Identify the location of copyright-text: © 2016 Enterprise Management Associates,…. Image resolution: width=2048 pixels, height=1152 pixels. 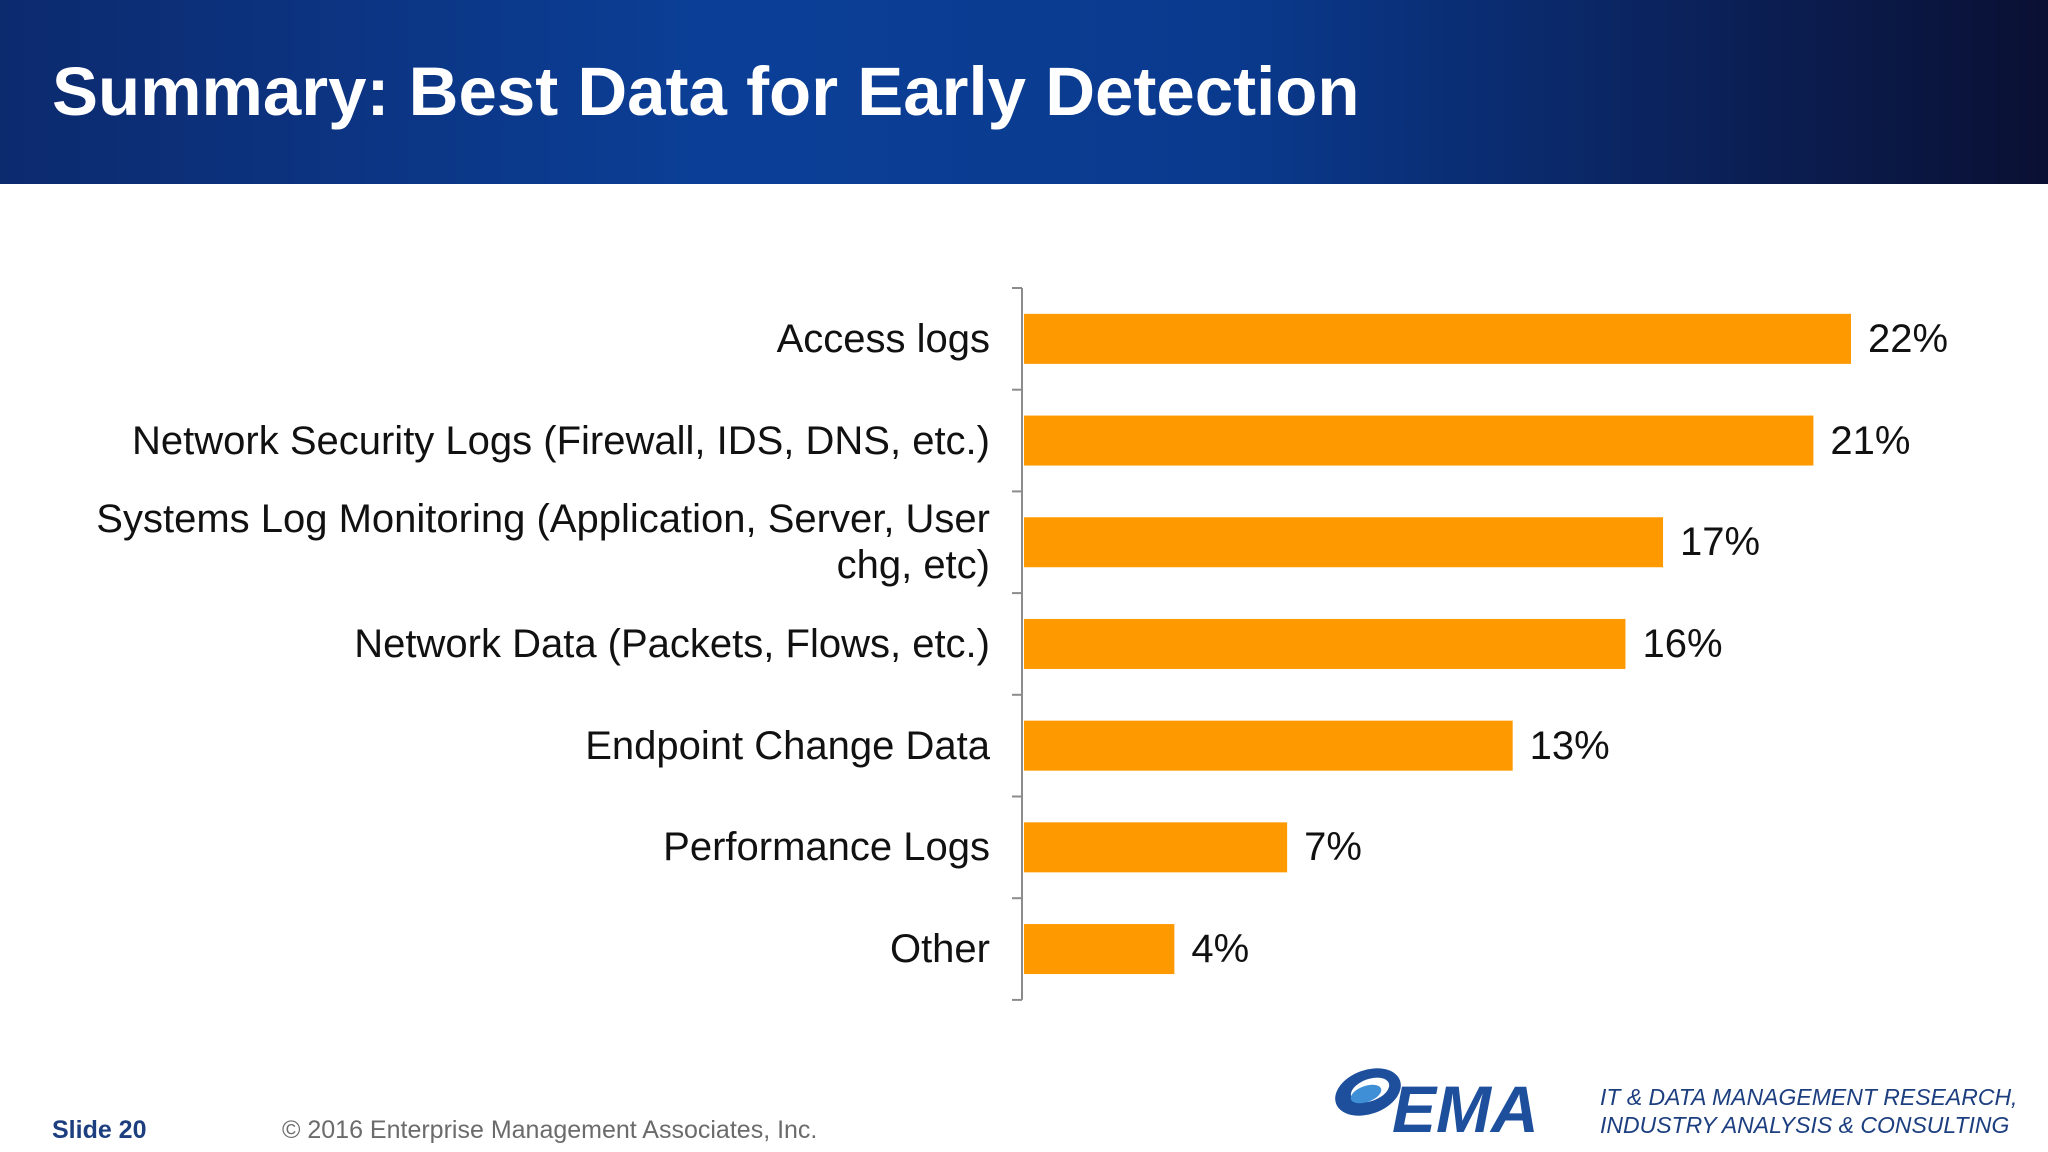
(550, 1130).